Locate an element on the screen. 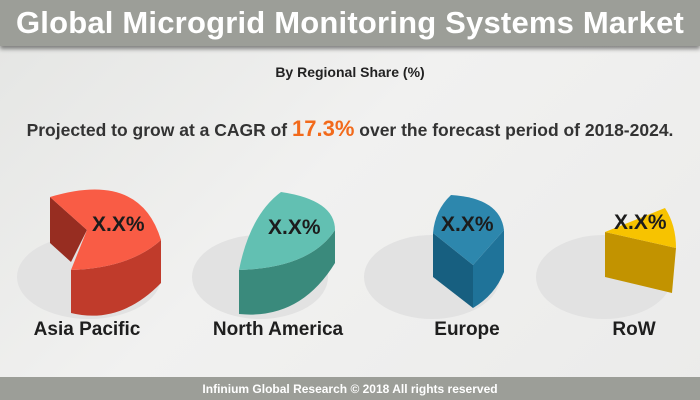  share-label-asia-pacific: X.X% is located at coordinates (118, 224).